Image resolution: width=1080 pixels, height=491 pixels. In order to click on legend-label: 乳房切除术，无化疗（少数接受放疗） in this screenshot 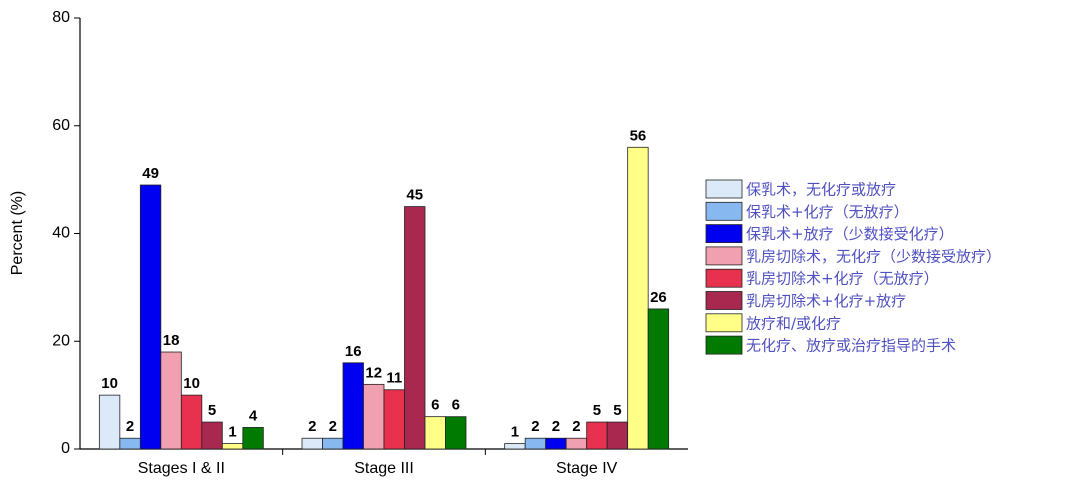, I will do `click(873, 256)`.